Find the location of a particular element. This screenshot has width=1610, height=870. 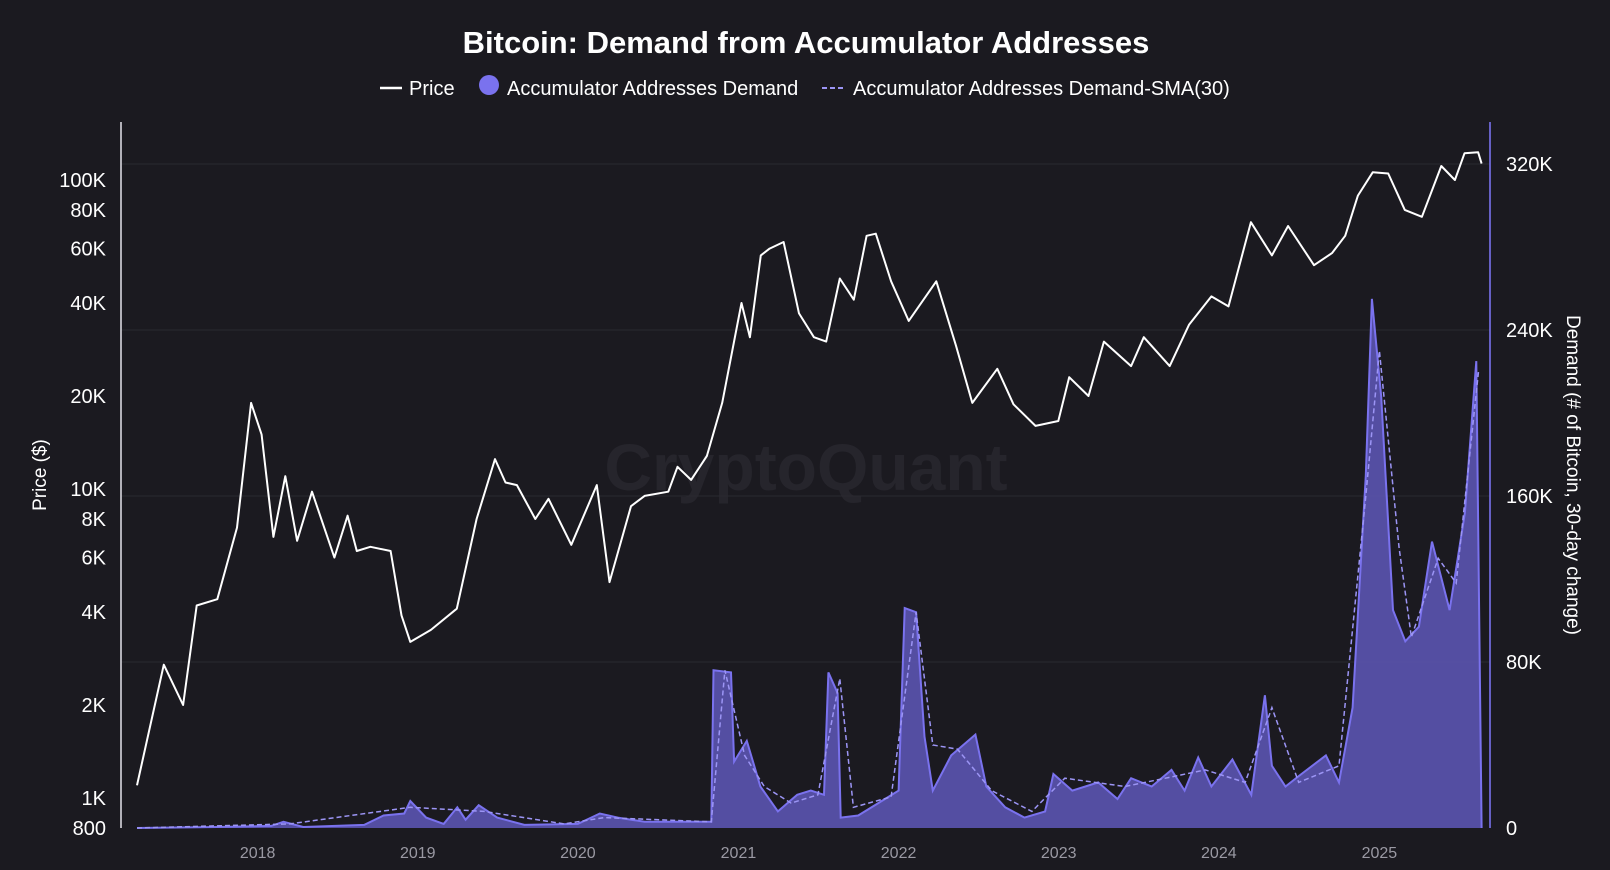

left-axis-title: Price ($) is located at coordinates (40, 475).